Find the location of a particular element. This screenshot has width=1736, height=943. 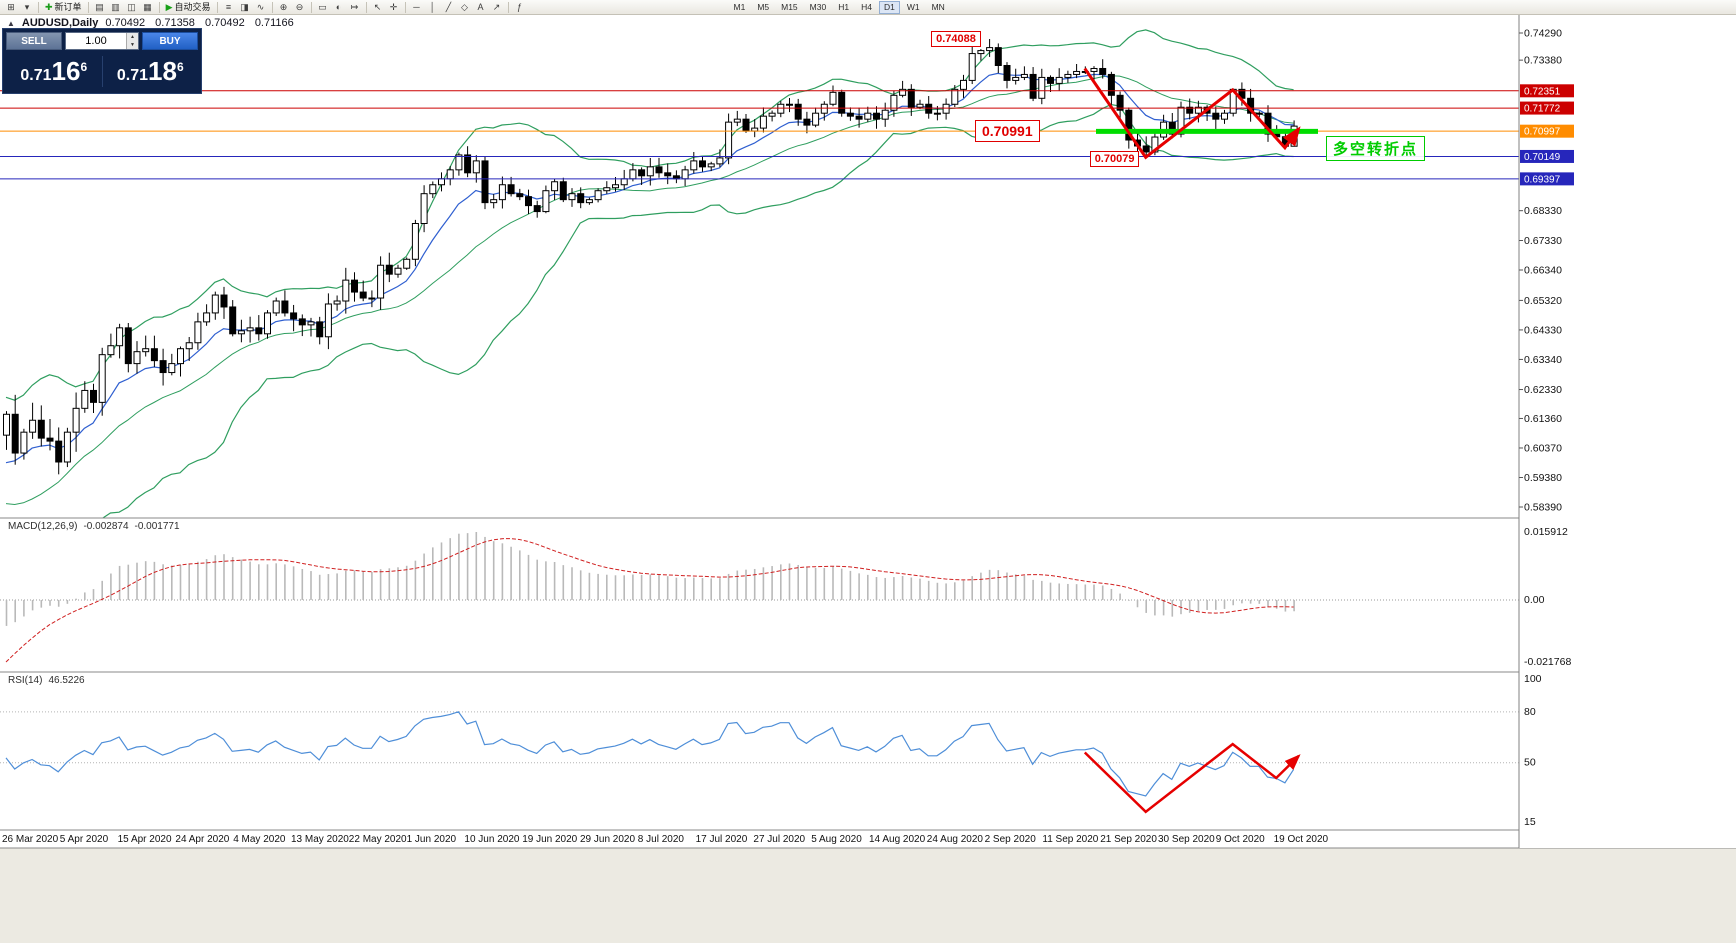

one-click-collapse-icon: ▲ is located at coordinates (11, 23).